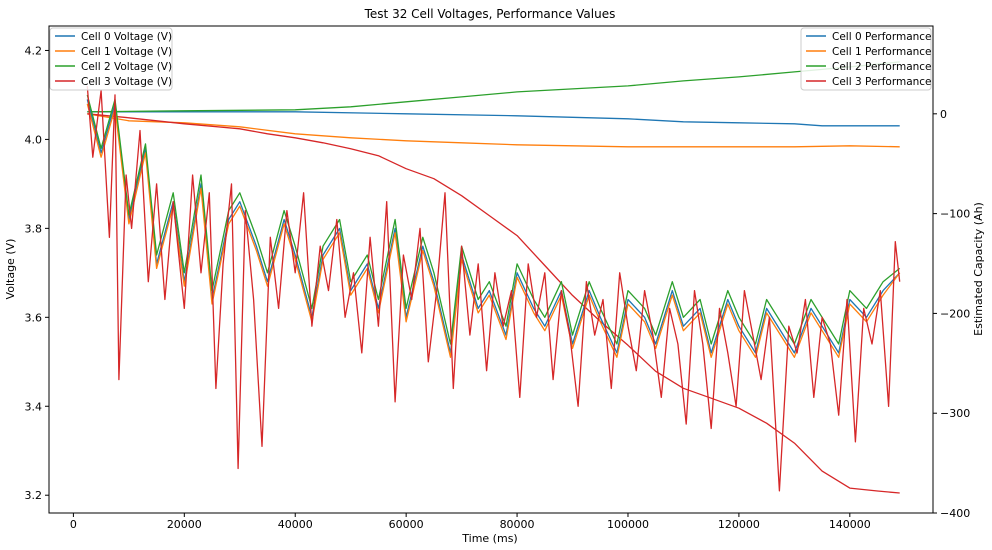 The width and height of the screenshot is (992, 550). Describe the element at coordinates (10, 269) in the screenshot. I see `y-axis-label: Voltage (V)` at that location.